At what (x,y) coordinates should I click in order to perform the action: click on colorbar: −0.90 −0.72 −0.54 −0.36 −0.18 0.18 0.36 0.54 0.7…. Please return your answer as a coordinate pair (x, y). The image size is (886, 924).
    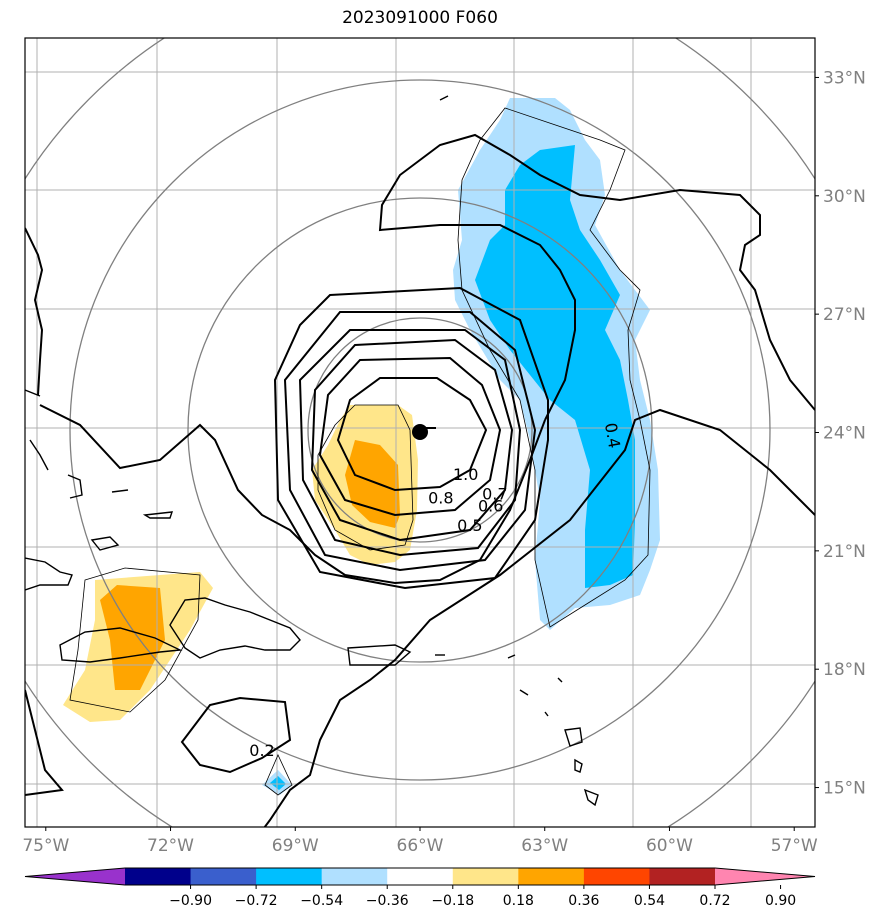
    Looking at the image, I should click on (420, 888).